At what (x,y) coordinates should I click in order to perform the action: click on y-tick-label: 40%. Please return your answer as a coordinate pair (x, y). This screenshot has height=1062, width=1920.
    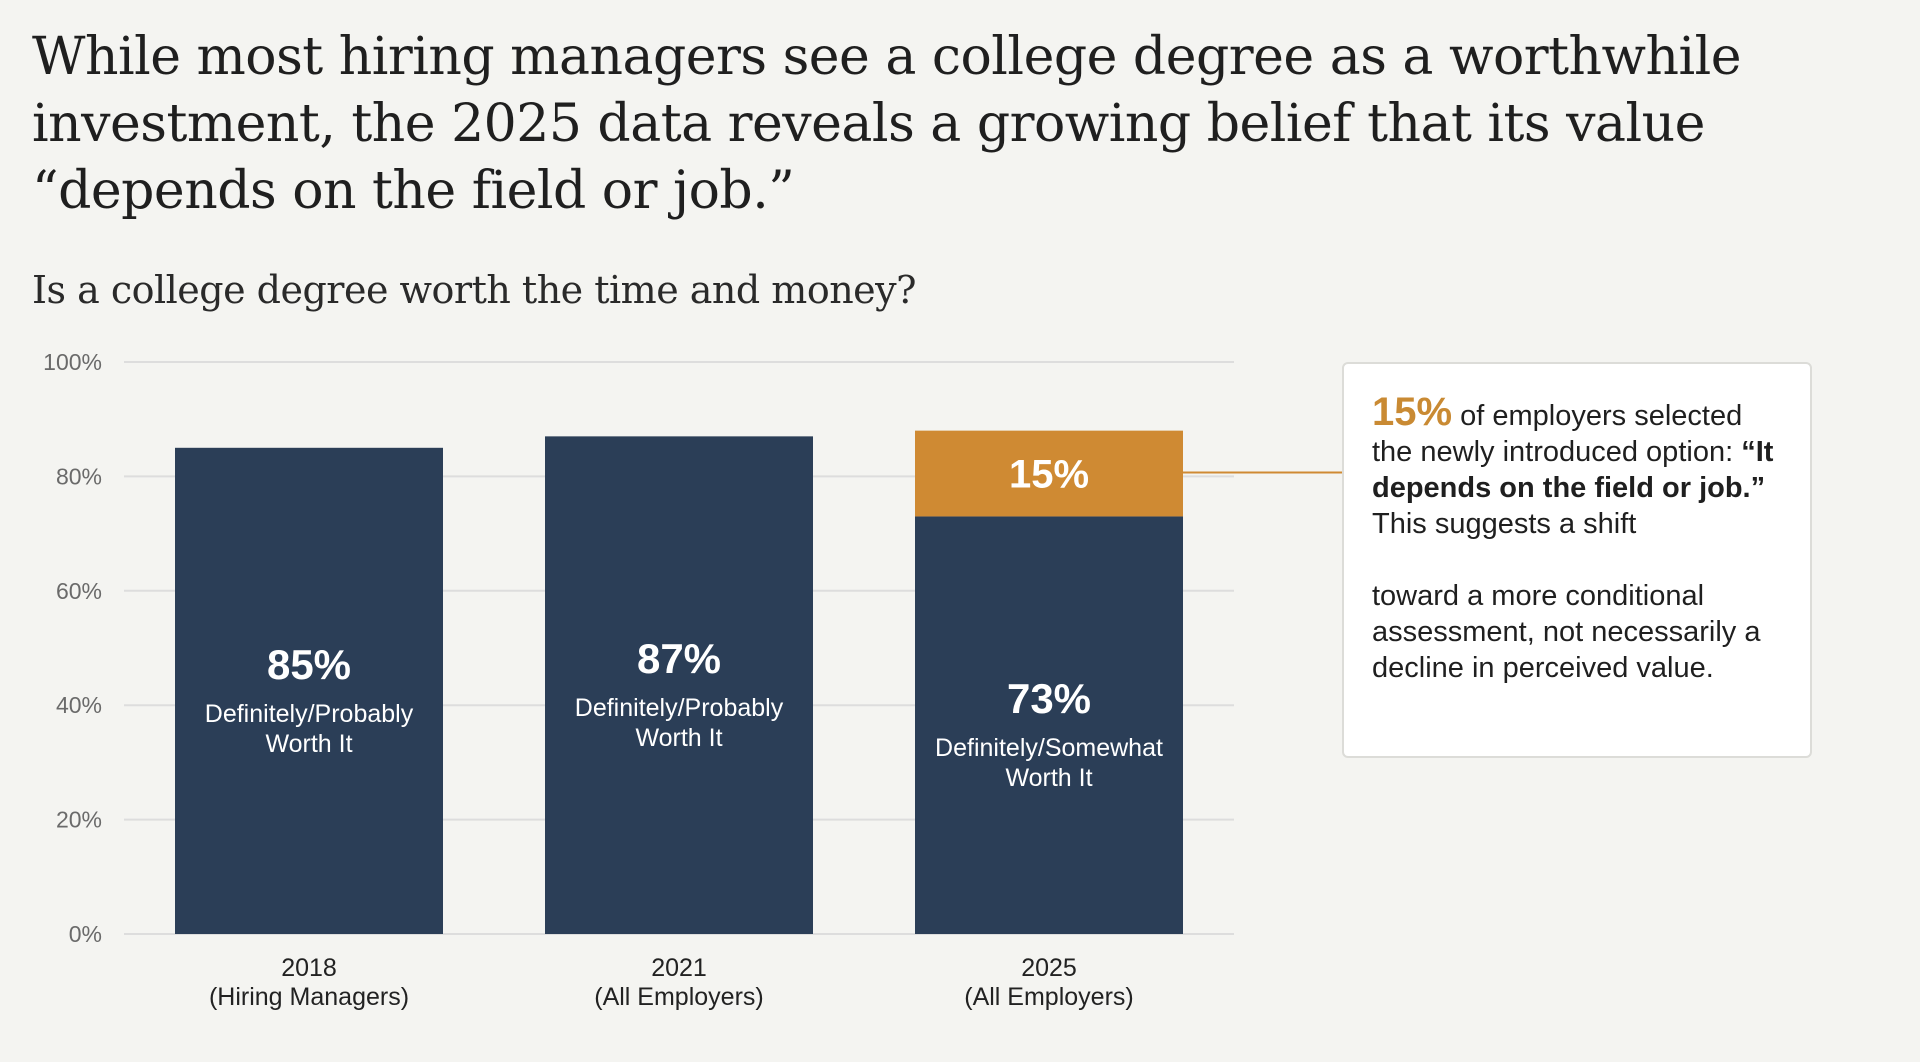
    Looking at the image, I should click on (79, 705).